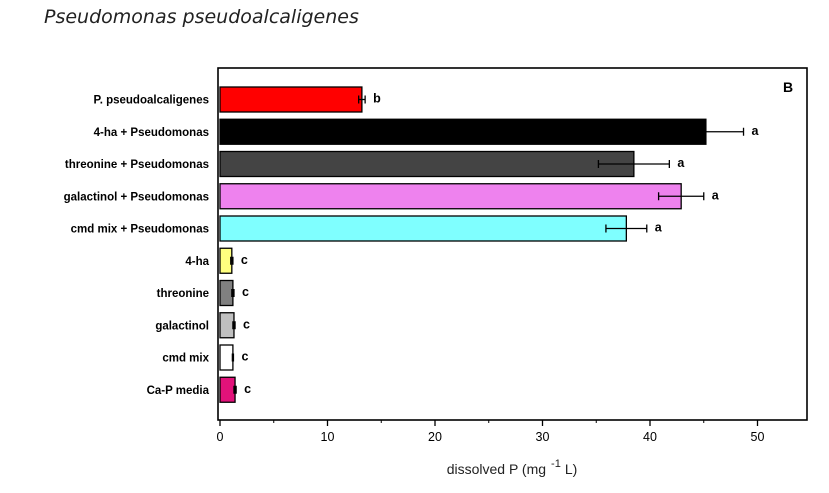  Describe the element at coordinates (197, 262) in the screenshot. I see `category-label: 4-ha` at that location.